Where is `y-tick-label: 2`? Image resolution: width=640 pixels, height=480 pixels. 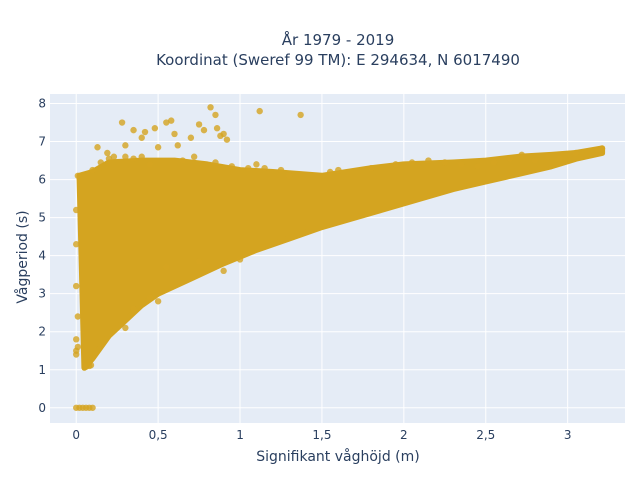 y-tick-label: 2 is located at coordinates (42, 332).